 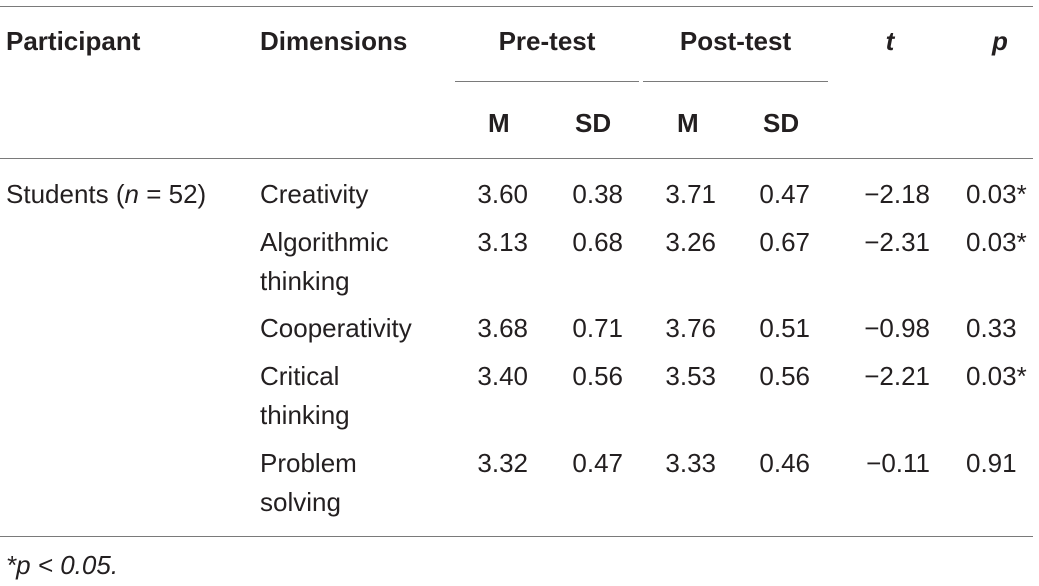 I want to click on dimension-cell: Algorithmic, so click(x=324, y=242).